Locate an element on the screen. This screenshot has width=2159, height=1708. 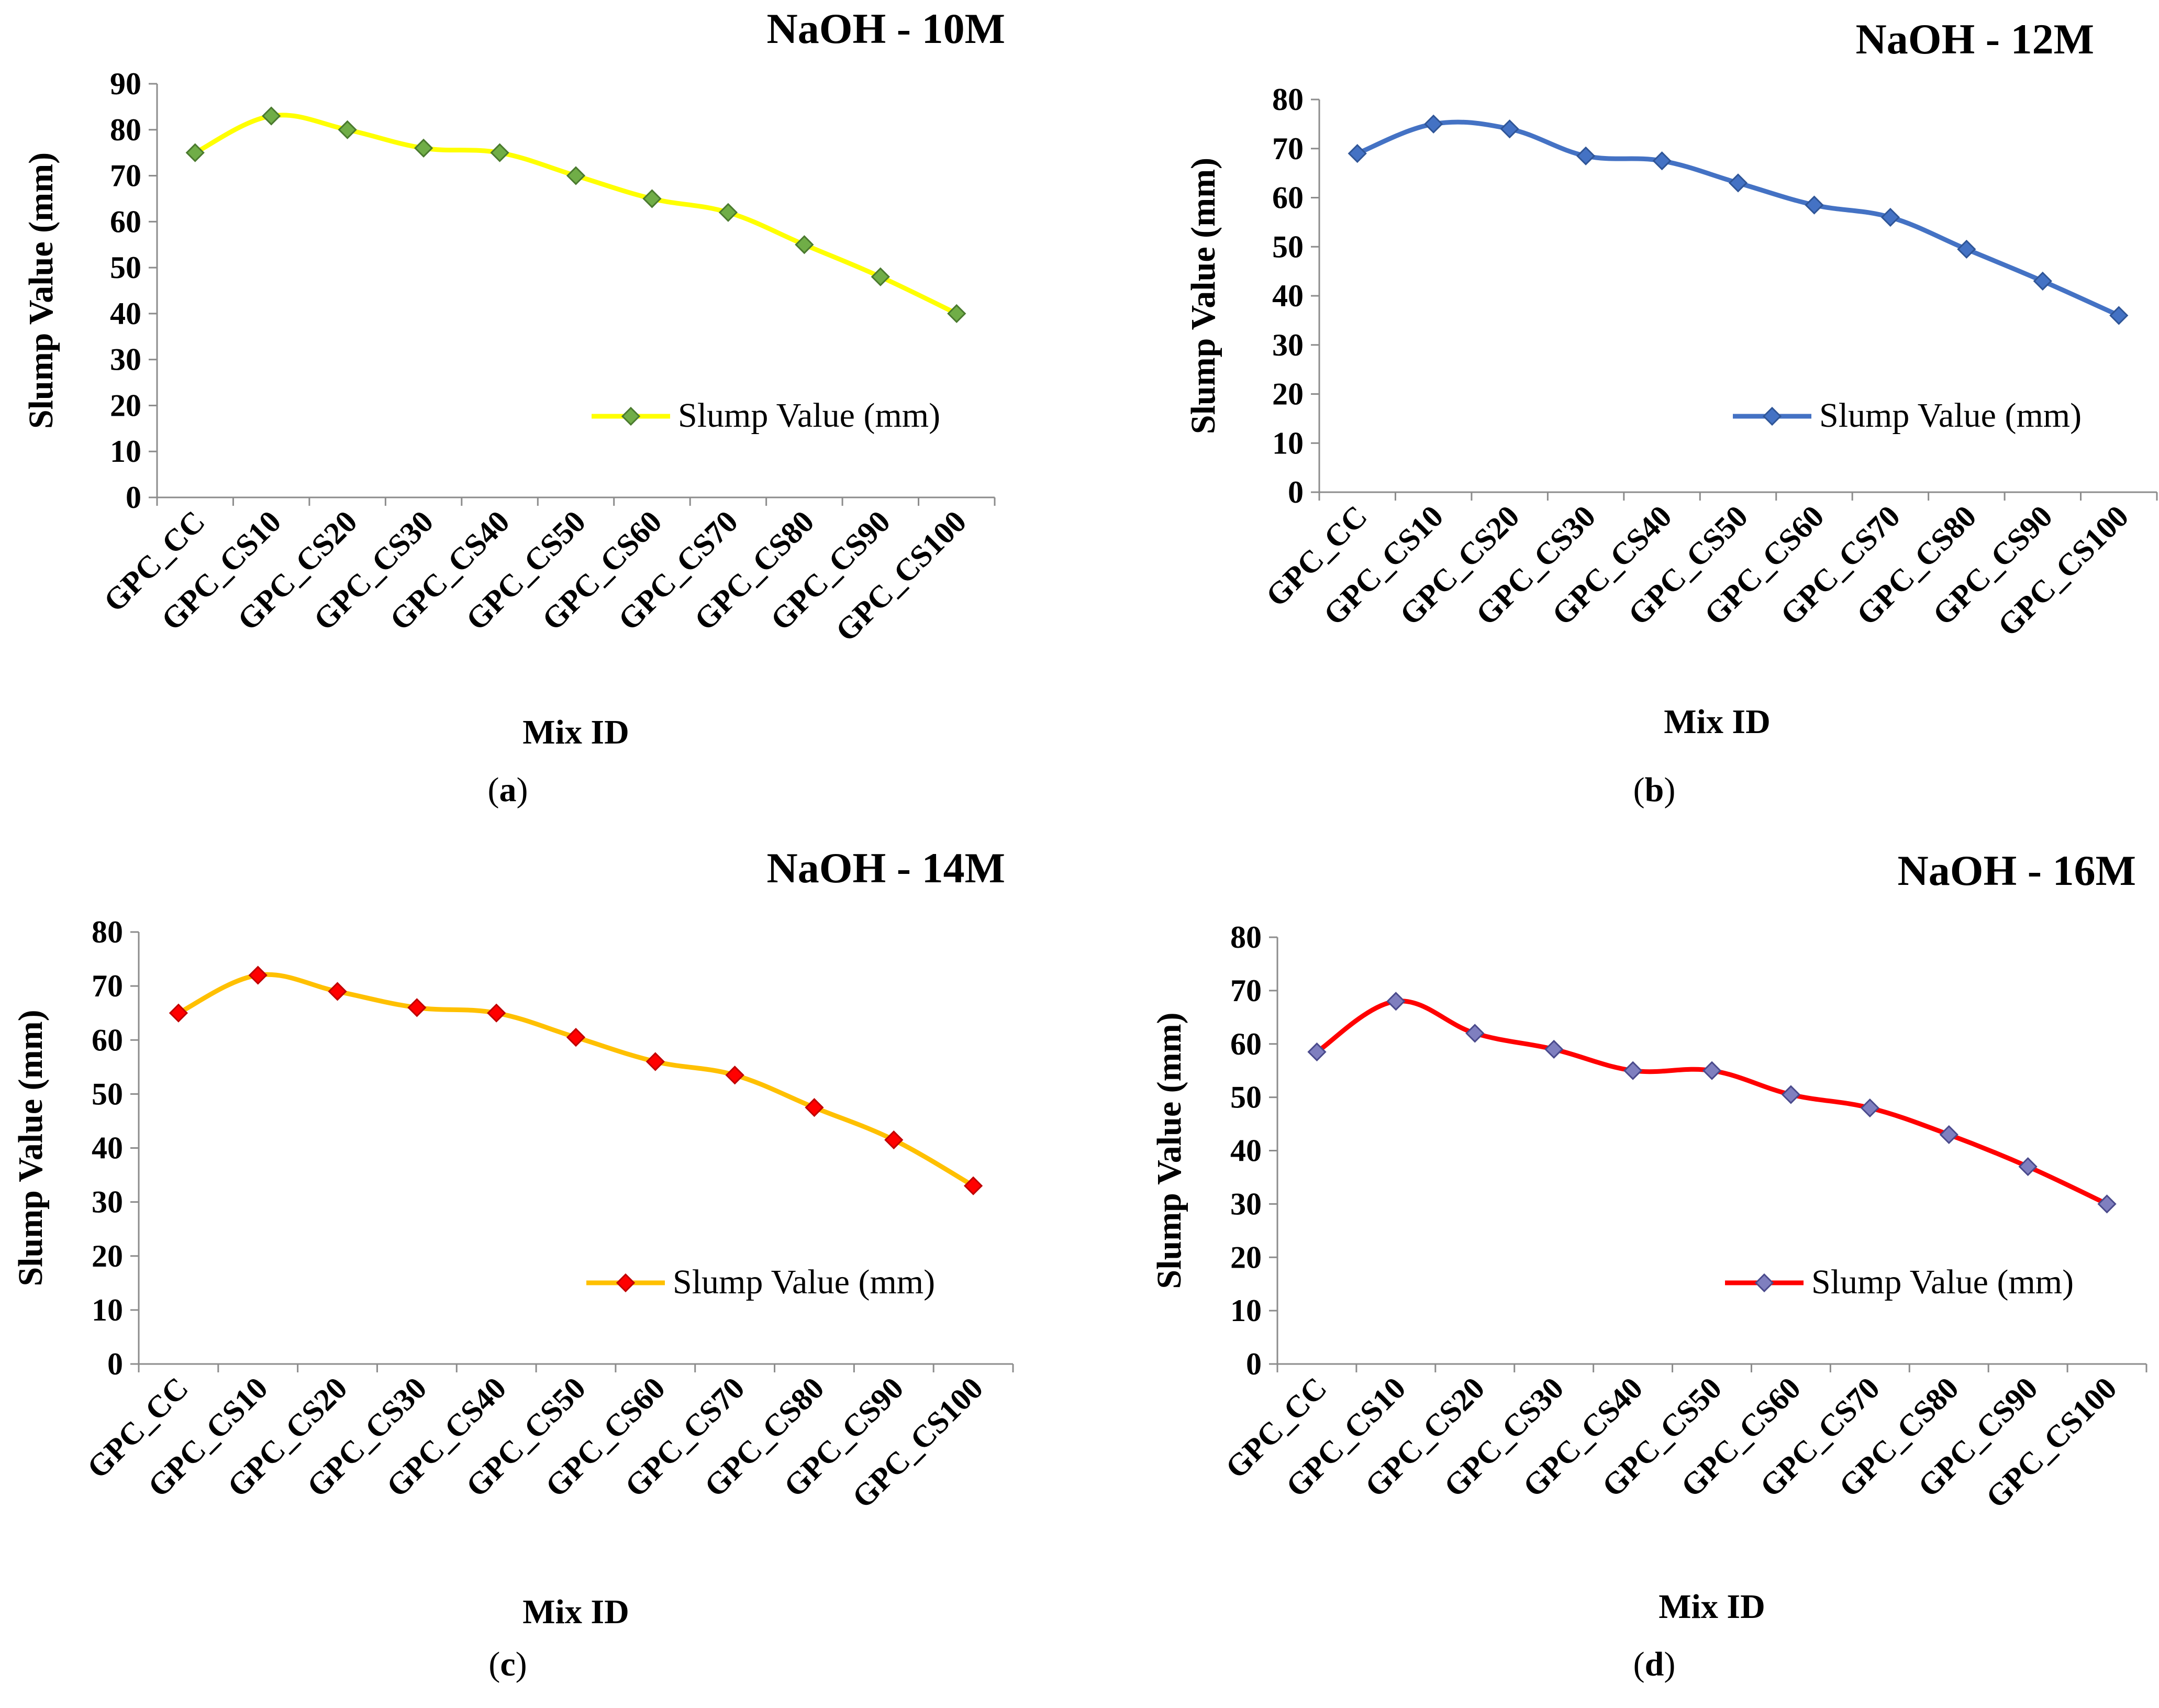
panel-caption: (a) is located at coordinates (508, 790).